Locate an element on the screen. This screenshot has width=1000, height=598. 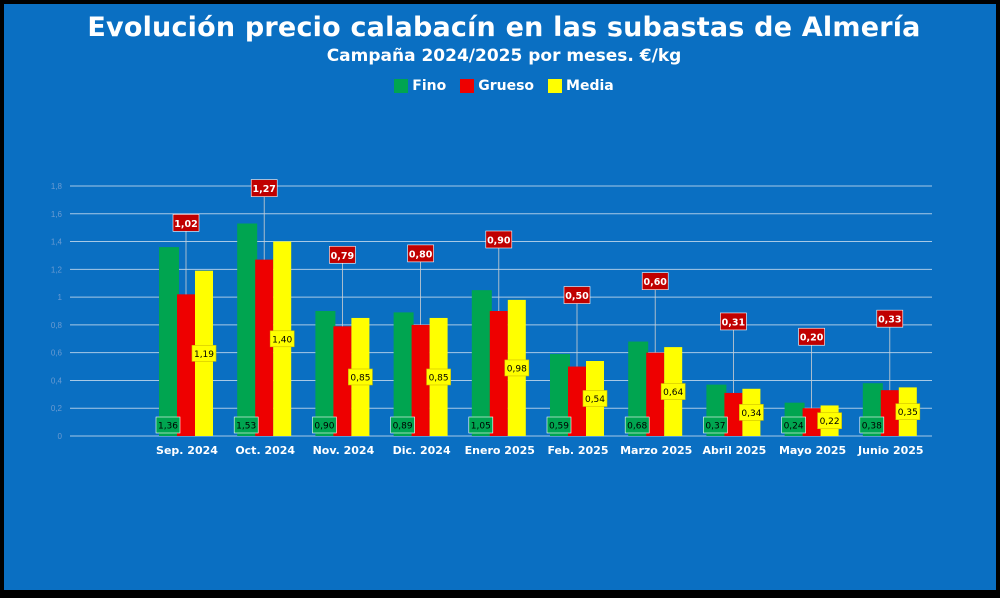
data-label-fino: 0,38 is located at coordinates (872, 427).